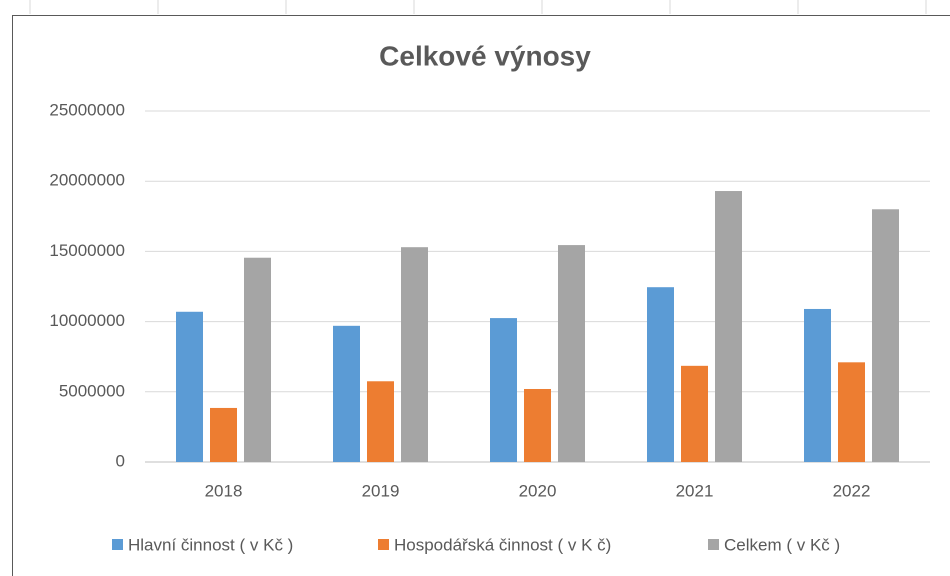 Image resolution: width=950 pixels, height=576 pixels. Describe the element at coordinates (852, 490) in the screenshot. I see `x-tick-label: 2022` at that location.